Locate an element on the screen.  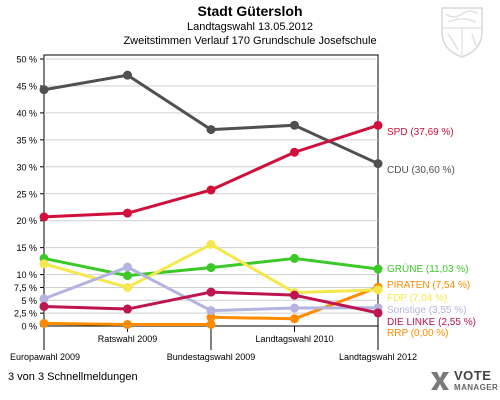
y-tick-label: 45 % is located at coordinates (26, 86).